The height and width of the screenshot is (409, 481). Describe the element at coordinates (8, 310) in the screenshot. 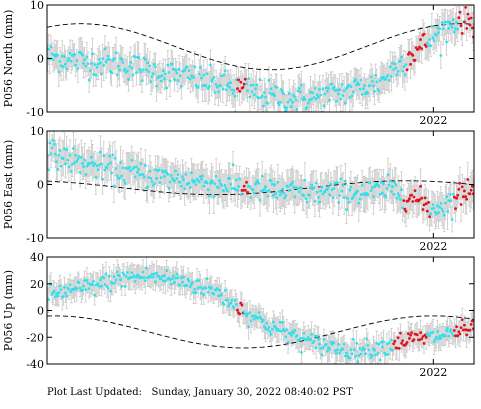

I see `y-axis-title: P056 Up (mm)` at that location.